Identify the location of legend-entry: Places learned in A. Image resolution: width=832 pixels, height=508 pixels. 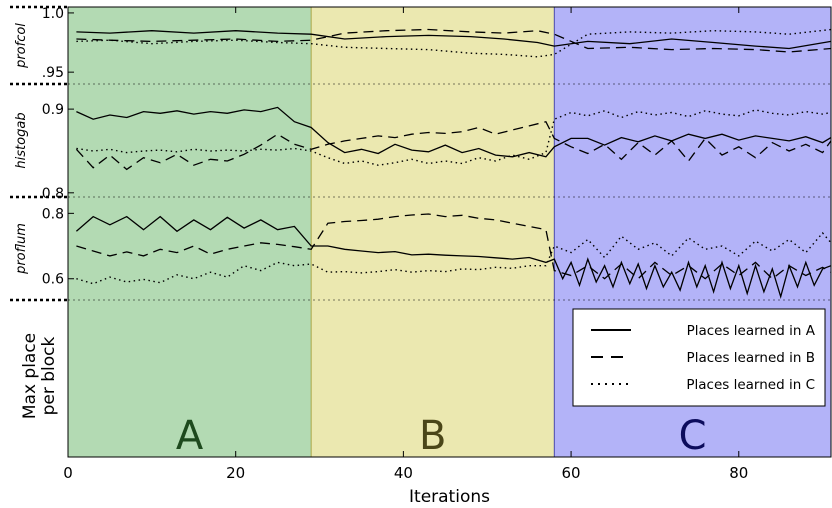
(751, 331).